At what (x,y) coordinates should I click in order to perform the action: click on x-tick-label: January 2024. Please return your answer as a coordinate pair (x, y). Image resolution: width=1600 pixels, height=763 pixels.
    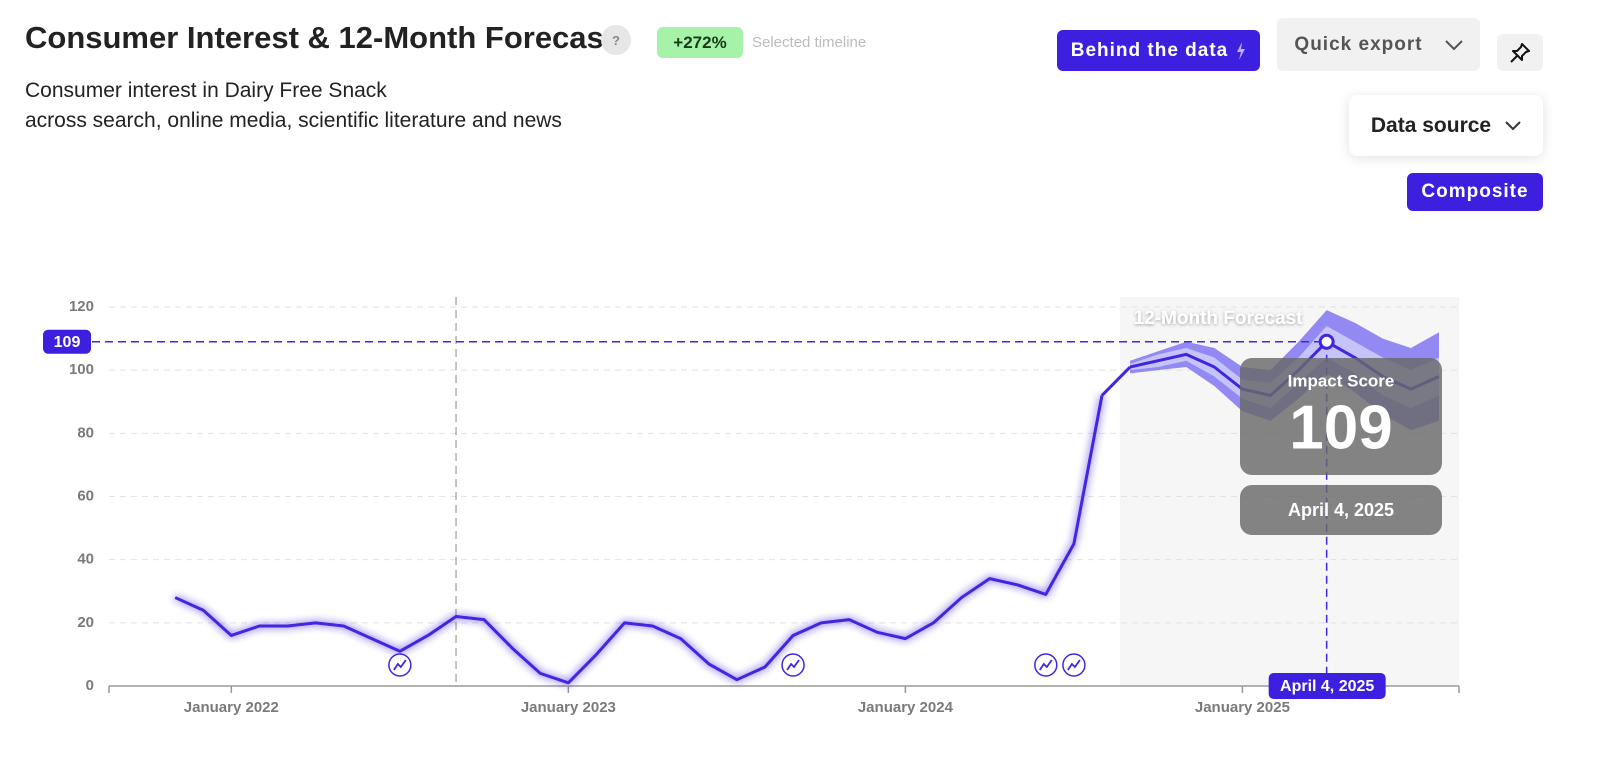
    Looking at the image, I should click on (906, 707).